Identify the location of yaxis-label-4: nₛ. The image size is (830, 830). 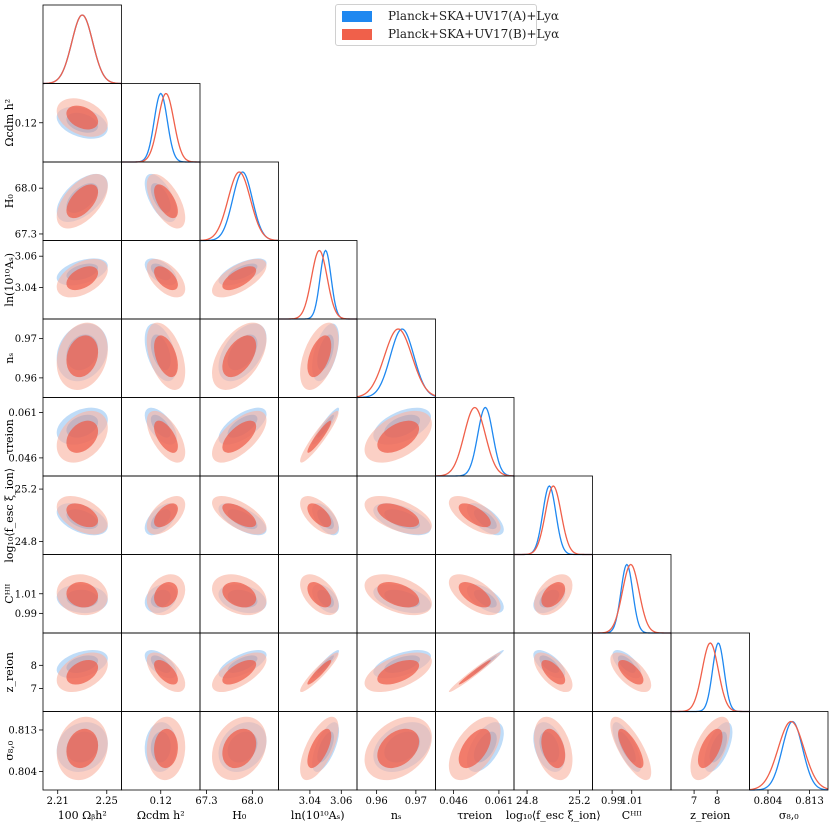
(9, 358).